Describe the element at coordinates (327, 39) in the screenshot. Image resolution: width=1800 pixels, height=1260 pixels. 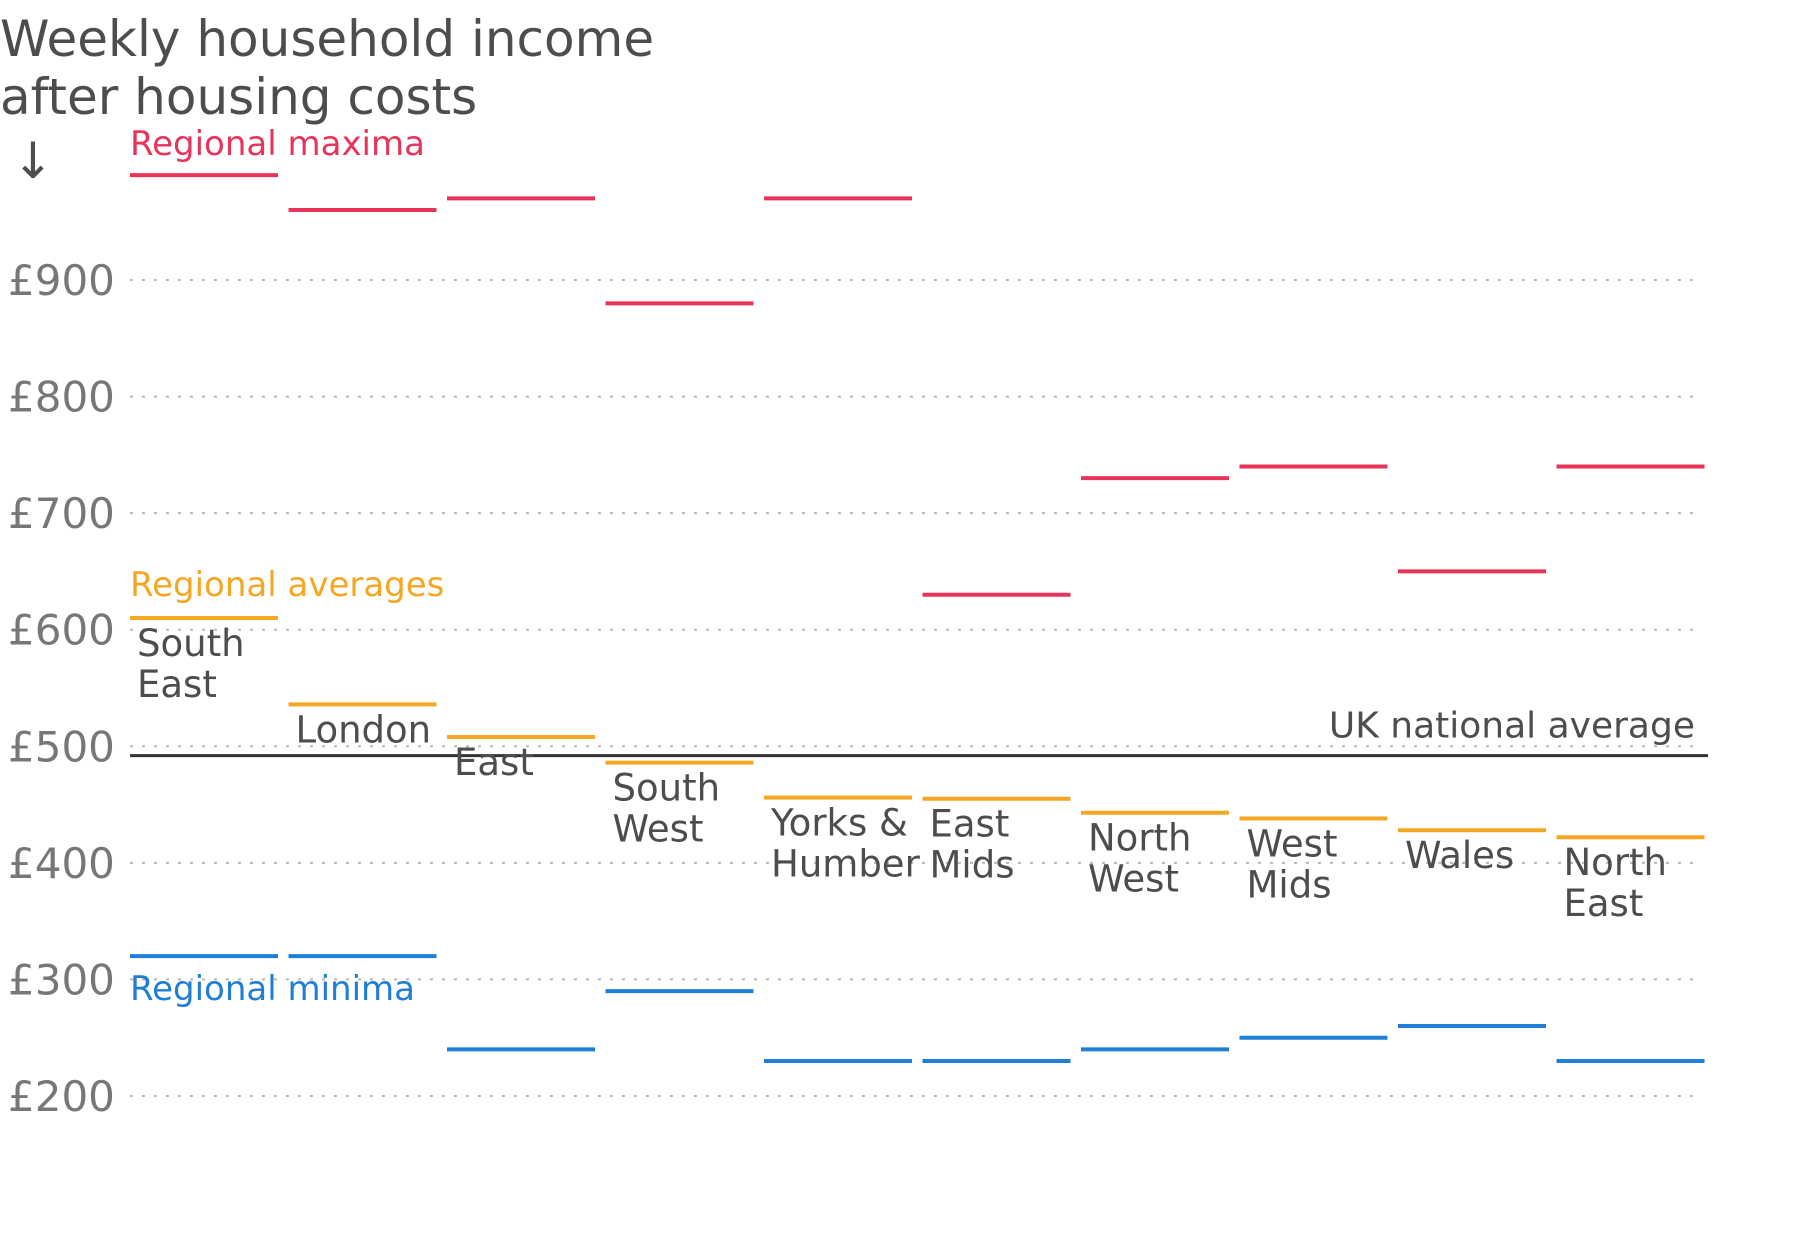
I see `chart-title-line-1: Weekly household income` at that location.